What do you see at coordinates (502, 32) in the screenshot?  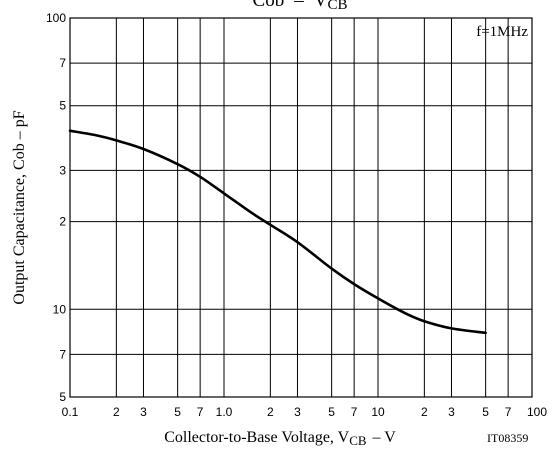 I see `frequency-annotation: f=1MHz` at bounding box center [502, 32].